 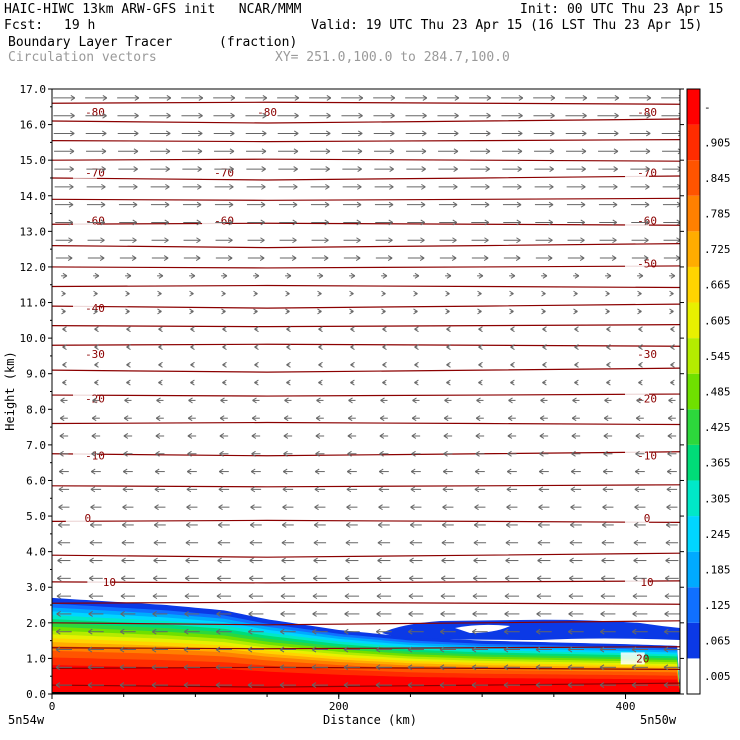 I want to click on y-tick-label: 16.0, so click(x=33, y=125).